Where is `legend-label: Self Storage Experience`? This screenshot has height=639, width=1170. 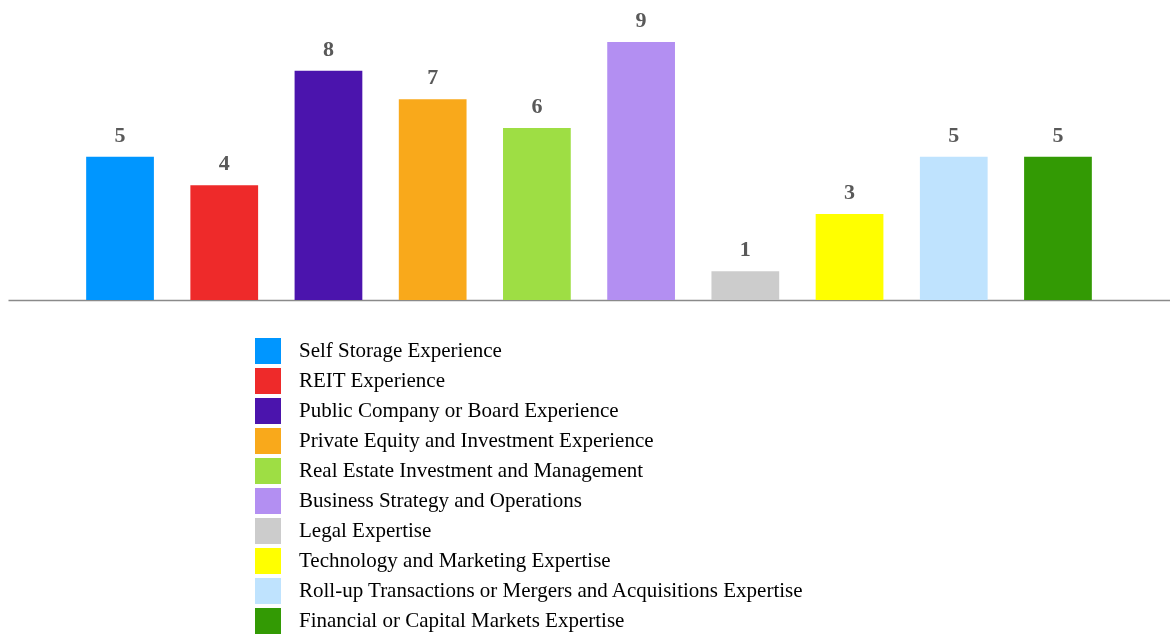
legend-label: Self Storage Experience is located at coordinates (400, 350).